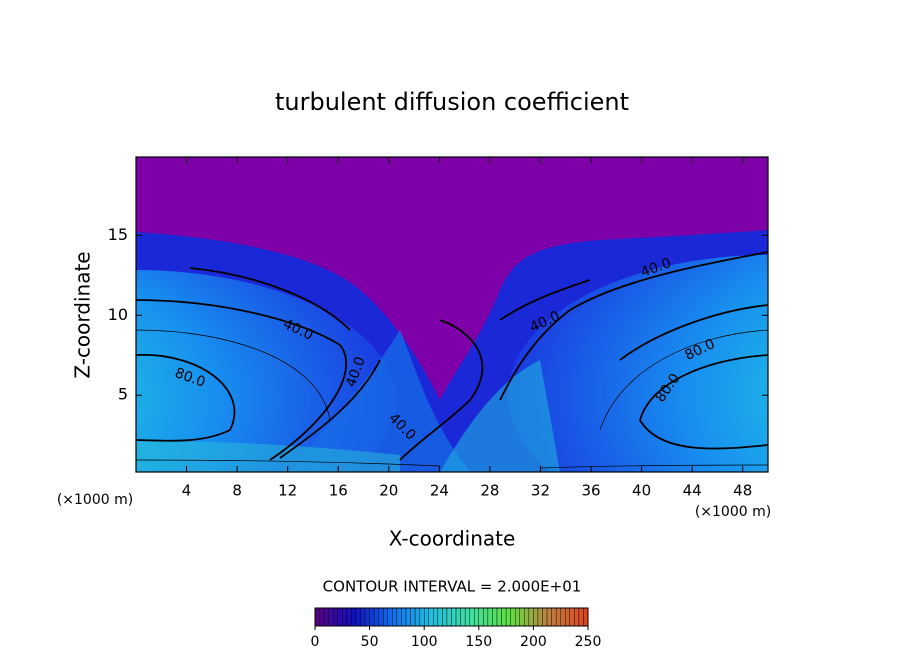 The image size is (904, 658). What do you see at coordinates (439, 491) in the screenshot?
I see `x-tick-label: 24` at bounding box center [439, 491].